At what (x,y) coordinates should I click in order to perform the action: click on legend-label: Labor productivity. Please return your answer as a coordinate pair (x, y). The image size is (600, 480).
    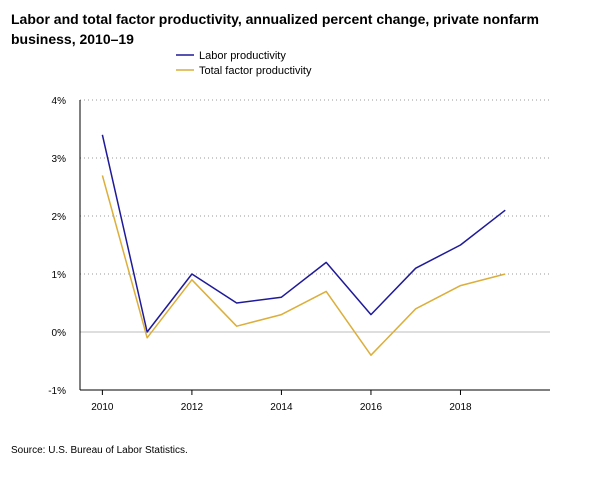
    Looking at the image, I should click on (242, 56).